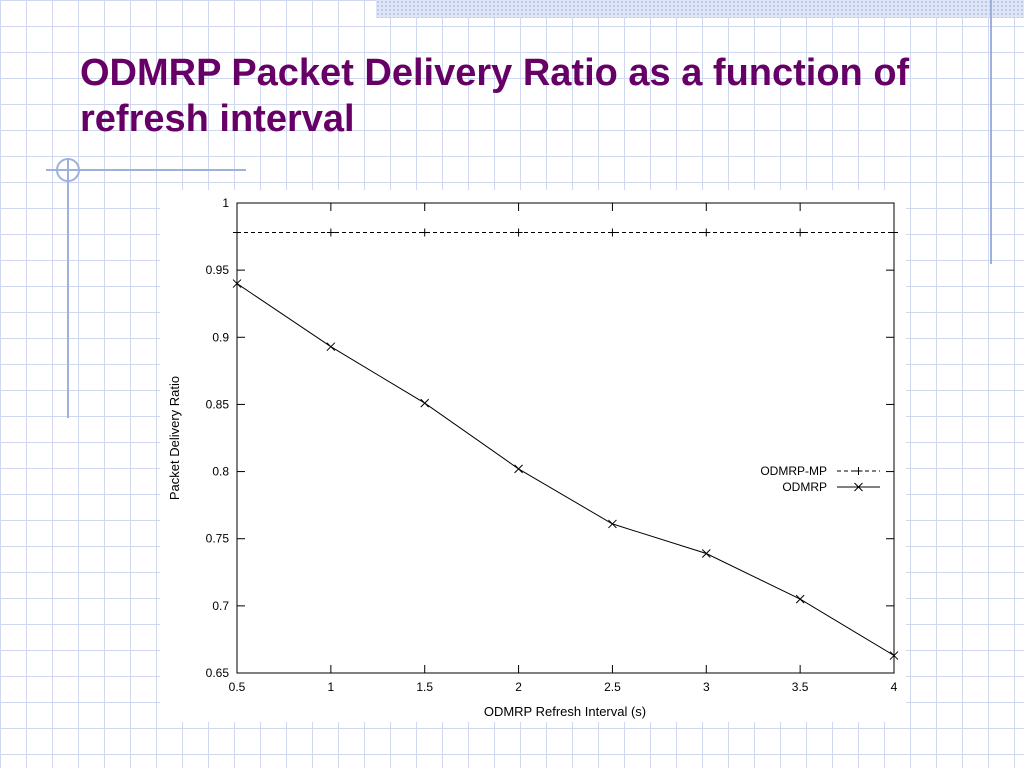  Describe the element at coordinates (218, 539) in the screenshot. I see `y-tick-label: 0.75` at that location.